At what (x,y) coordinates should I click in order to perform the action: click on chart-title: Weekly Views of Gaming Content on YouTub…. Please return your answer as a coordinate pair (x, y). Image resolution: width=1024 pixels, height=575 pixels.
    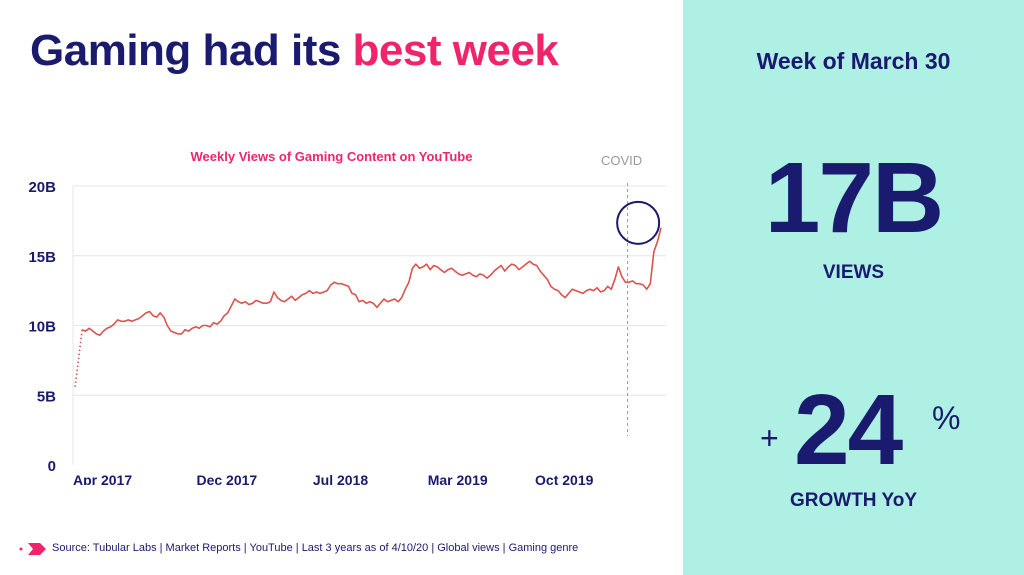
    Looking at the image, I should click on (341, 156).